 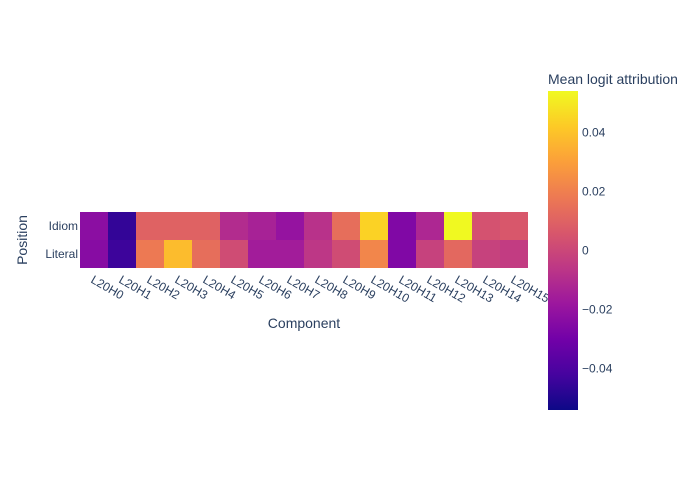 What do you see at coordinates (374, 254) in the screenshot?
I see `heatmap-cell-literal-l20h10` at bounding box center [374, 254].